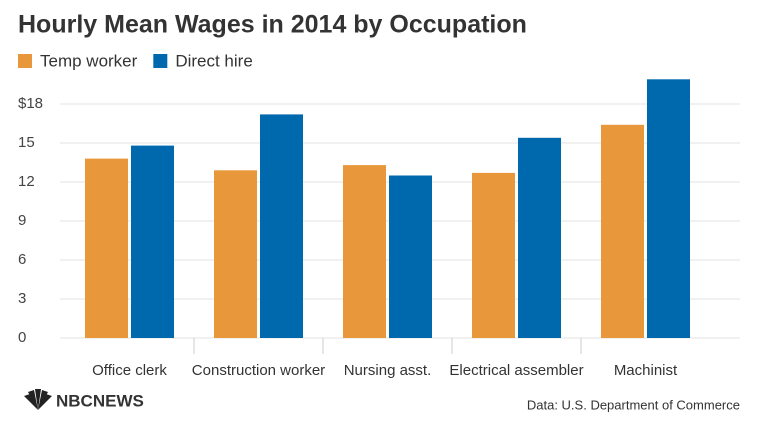  Describe the element at coordinates (22, 259) in the screenshot. I see `y-tick-label: 6` at that location.